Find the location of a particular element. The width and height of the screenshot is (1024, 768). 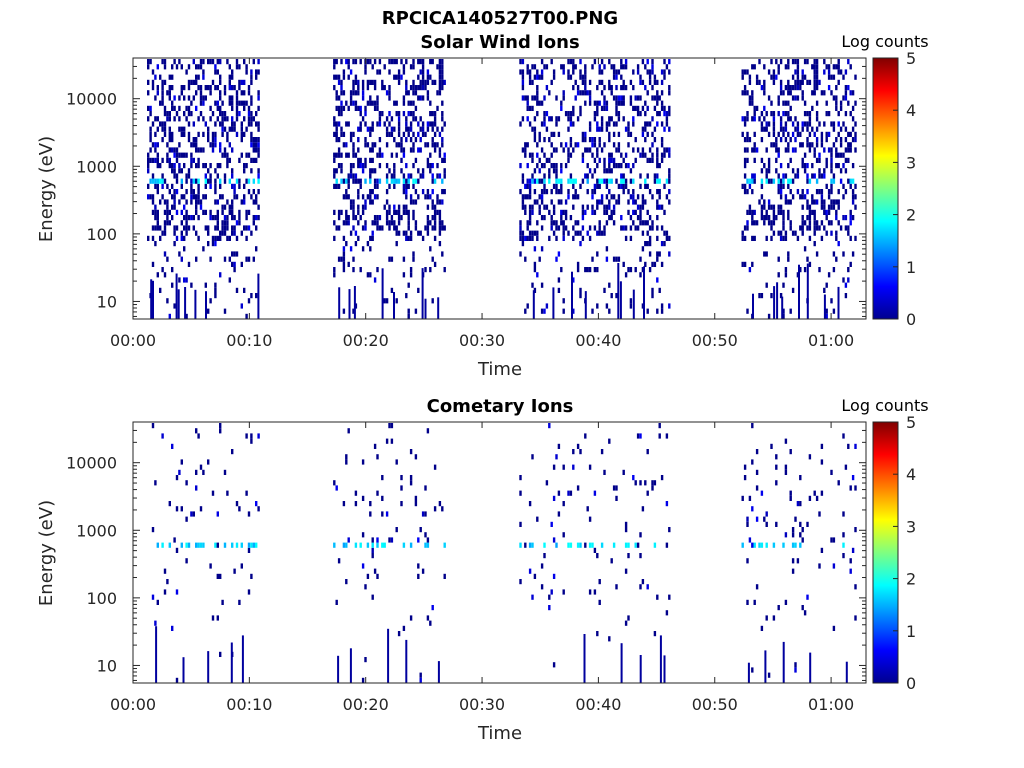

colorbar-tick-label: 3 is located at coordinates (911, 526).